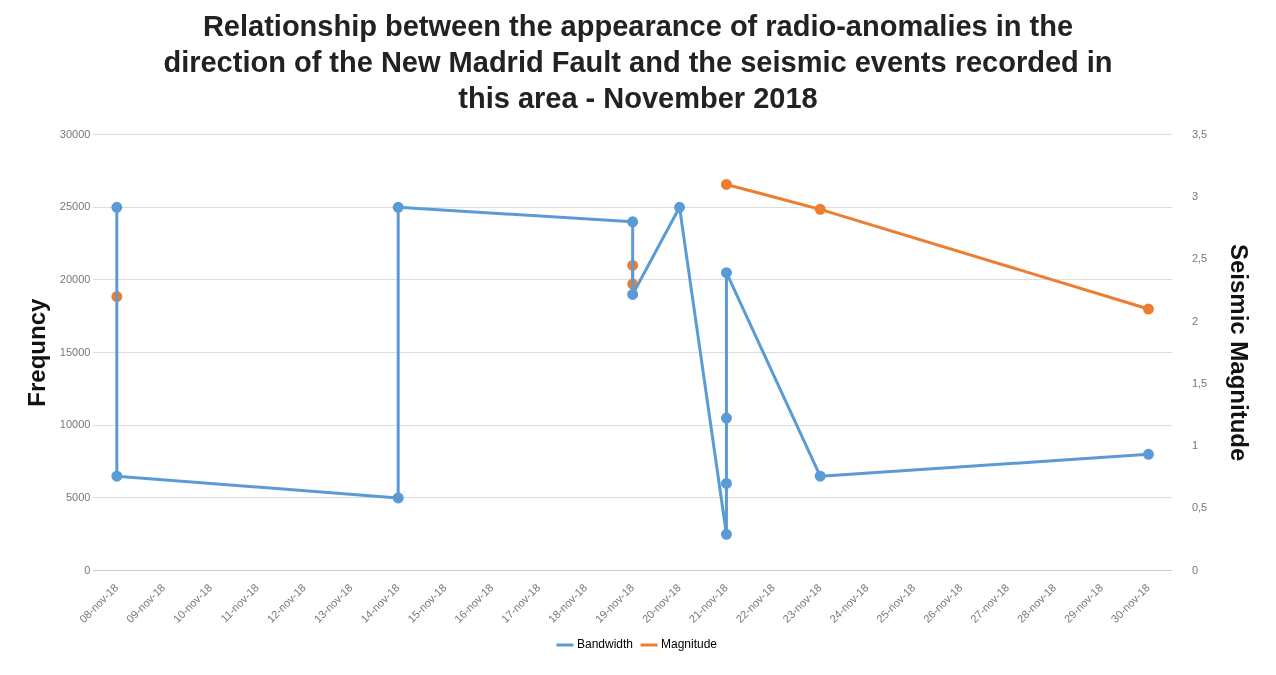 The image size is (1276, 675). I want to click on y2-tick-label: 3, so click(1195, 195).